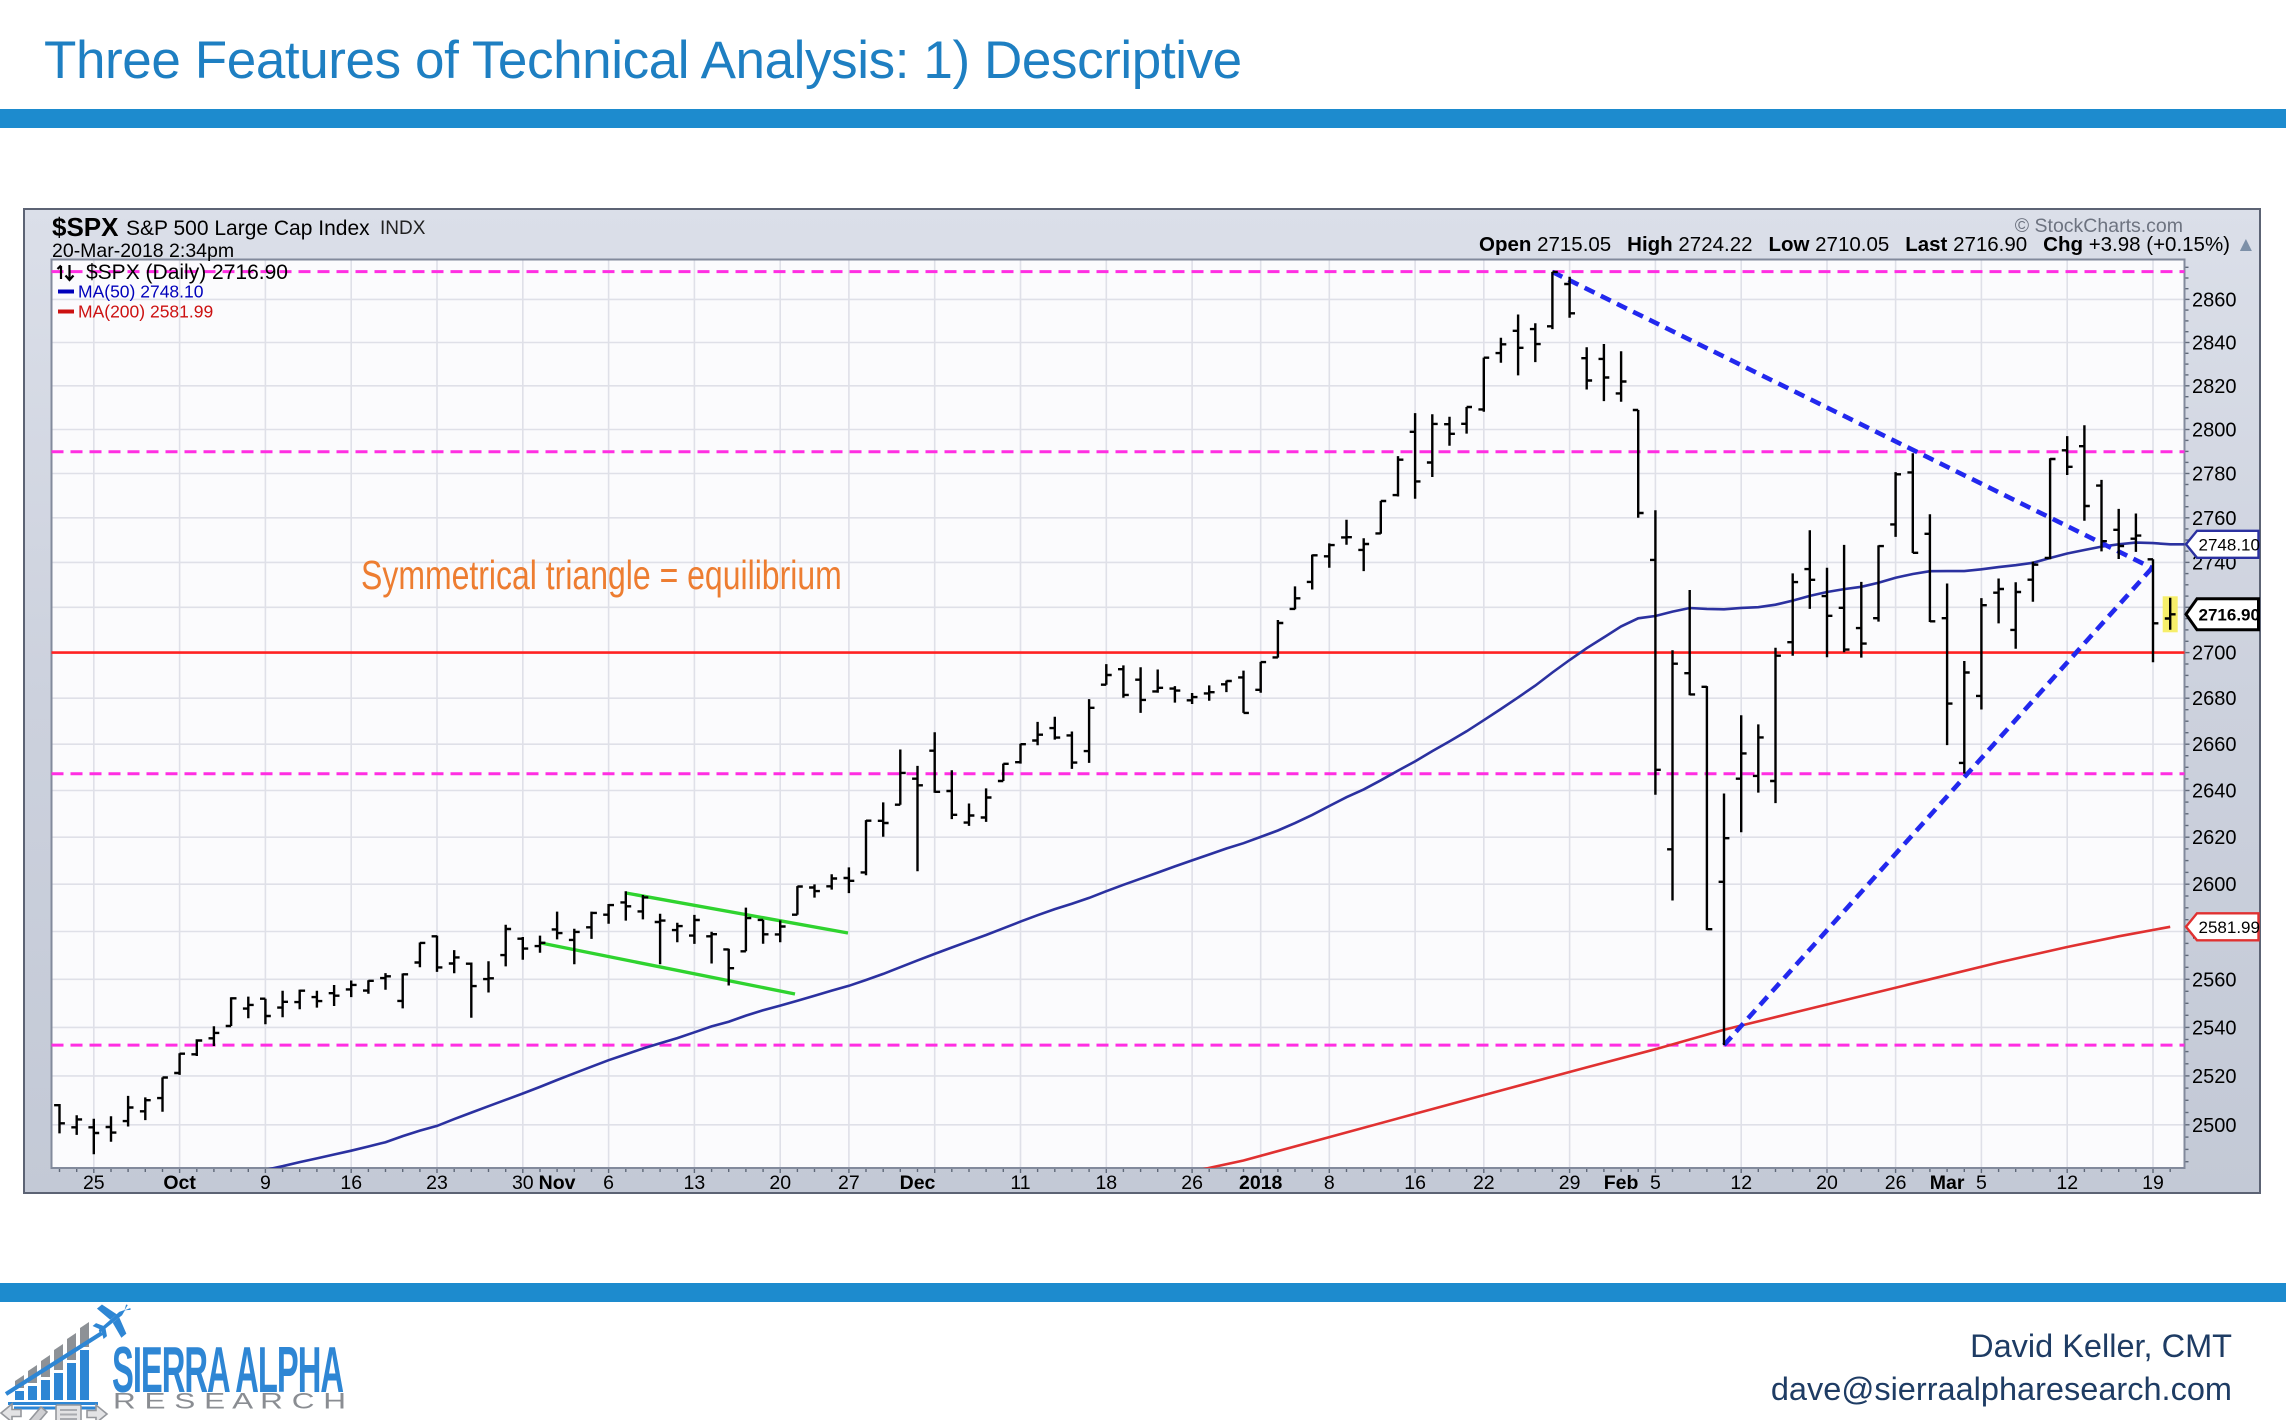 This screenshot has height=1420, width=2286. What do you see at coordinates (229, 1401) in the screenshot?
I see `svg-text: R E S E A R C H` at bounding box center [229, 1401].